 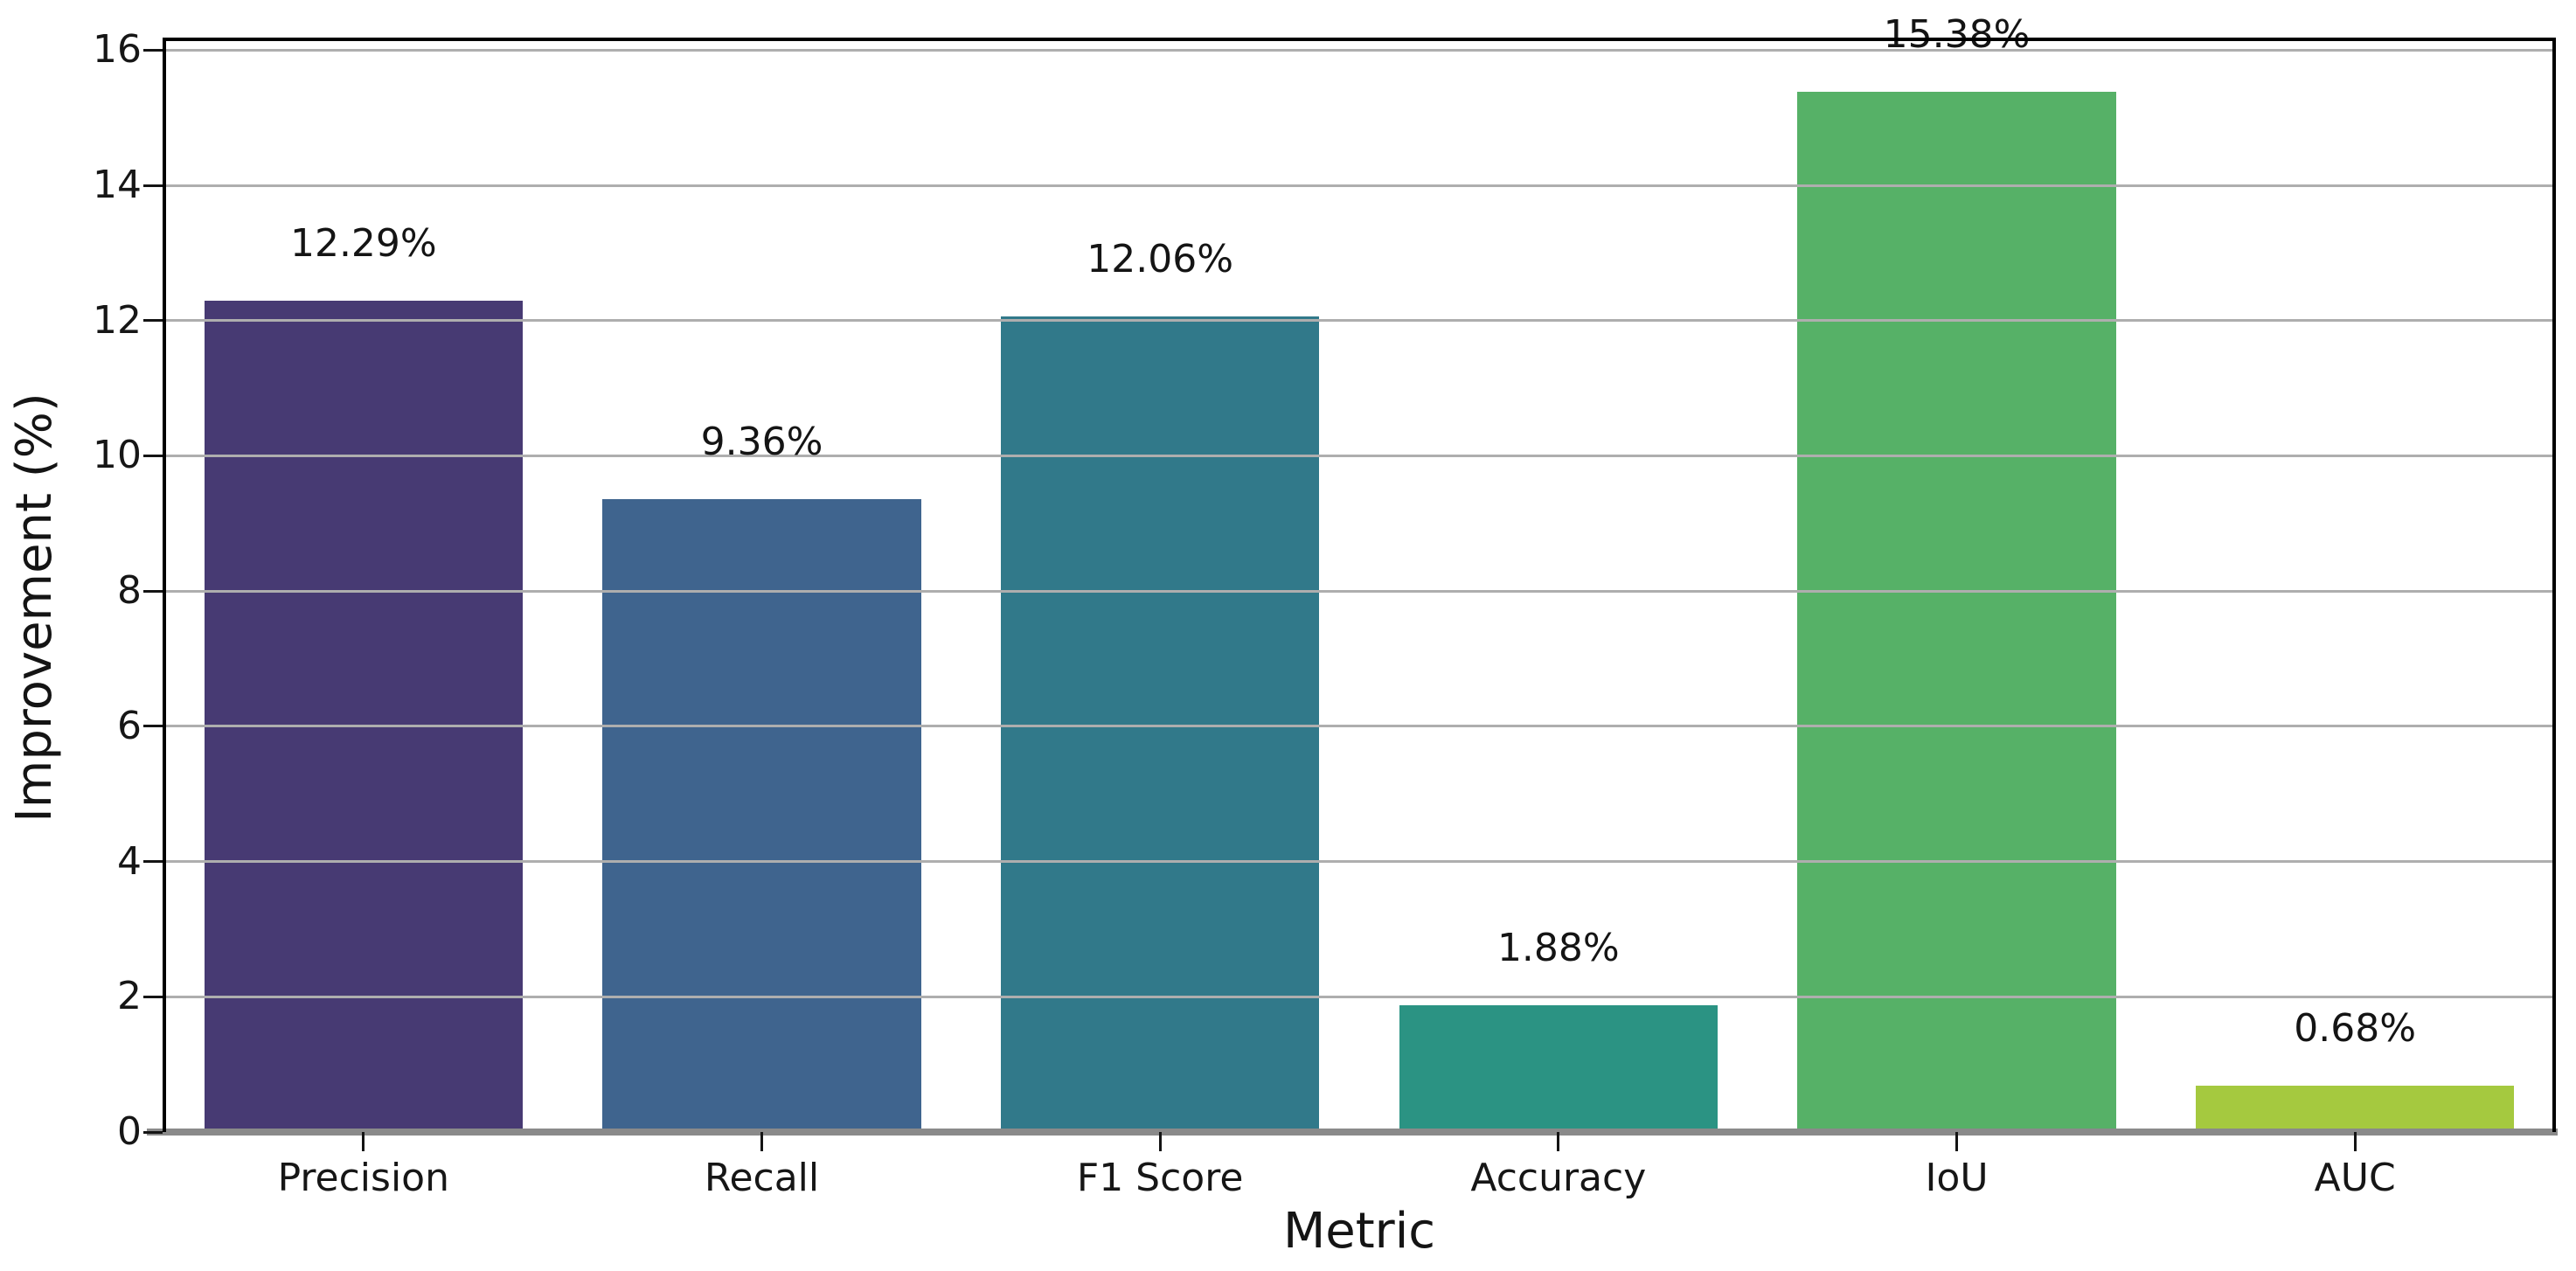 What do you see at coordinates (761, 816) in the screenshot?
I see `bar-recall` at bounding box center [761, 816].